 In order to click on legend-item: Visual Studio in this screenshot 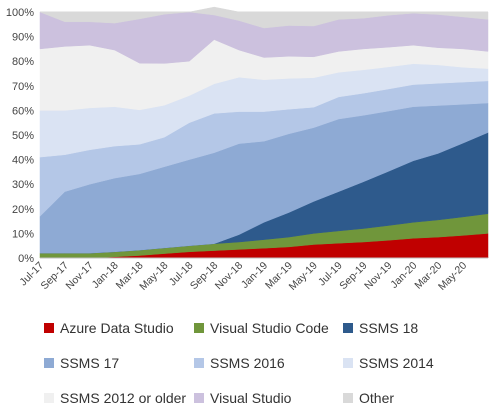, I will do `click(242, 398)`.